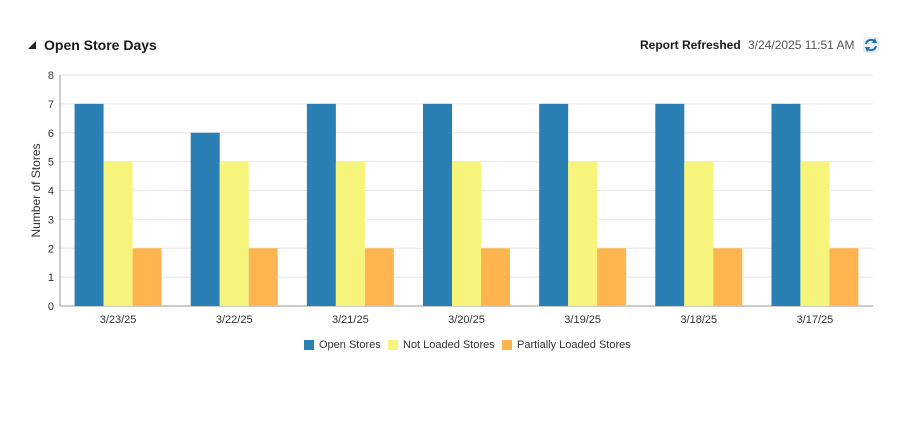 This screenshot has width=910, height=424. What do you see at coordinates (51, 278) in the screenshot?
I see `y-tick-label: 1` at bounding box center [51, 278].